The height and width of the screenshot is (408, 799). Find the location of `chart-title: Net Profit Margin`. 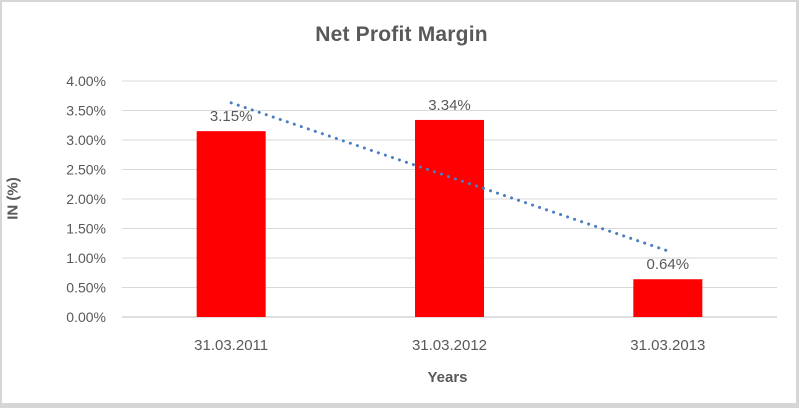

chart-title: Net Profit Margin is located at coordinates (401, 34).